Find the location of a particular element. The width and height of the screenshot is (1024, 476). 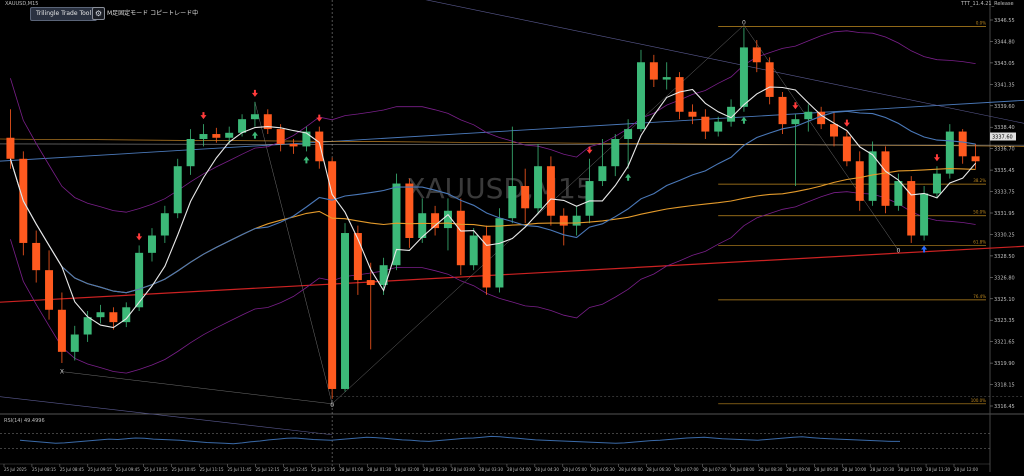

price-label: 3341.35 is located at coordinates (1004, 85).